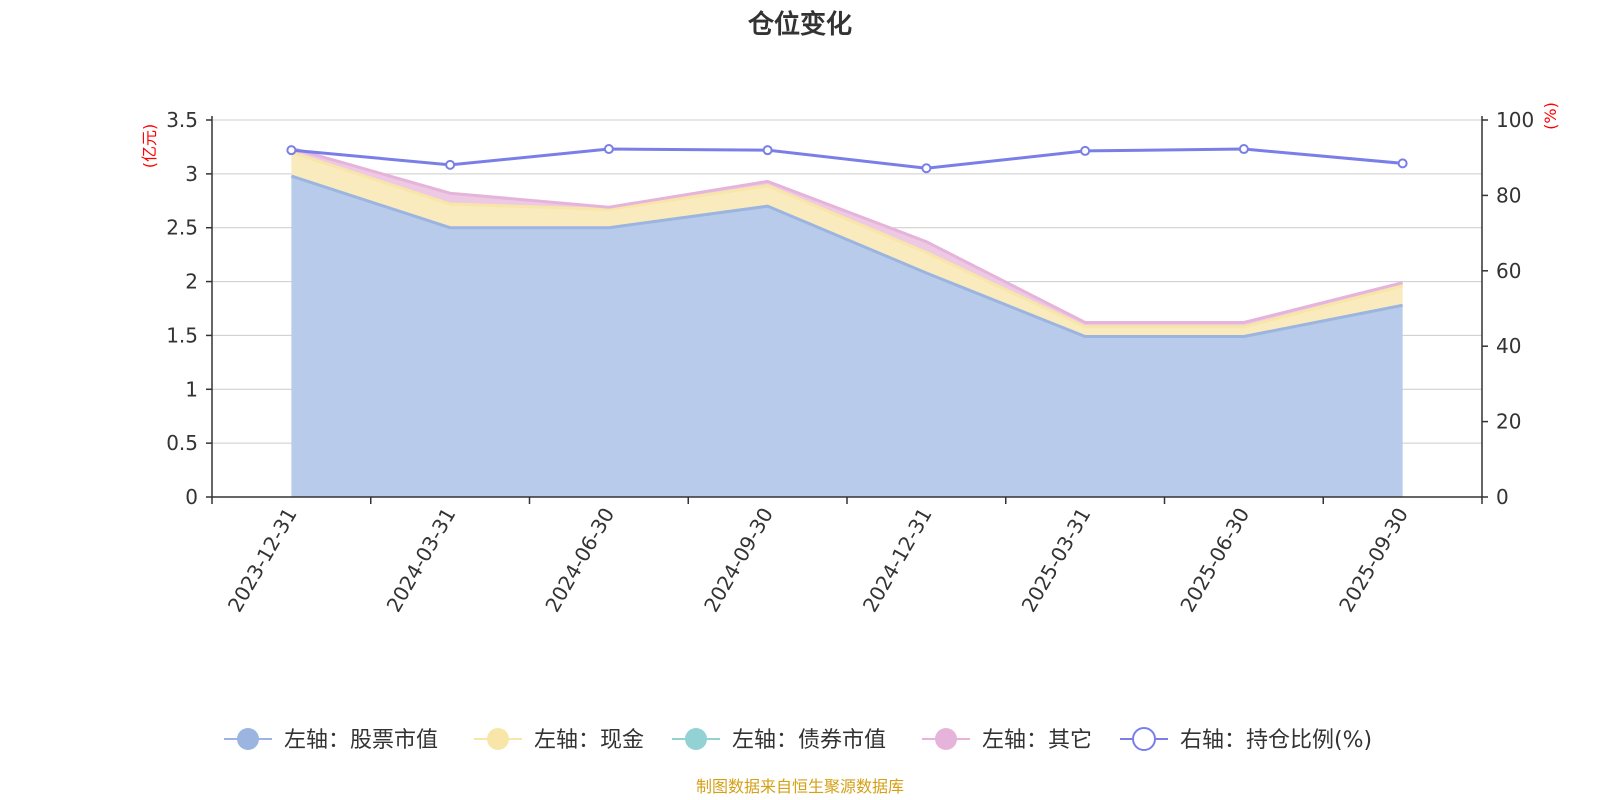 The image size is (1600, 800). I want to click on legend-label: 左轴：现金, so click(589, 740).